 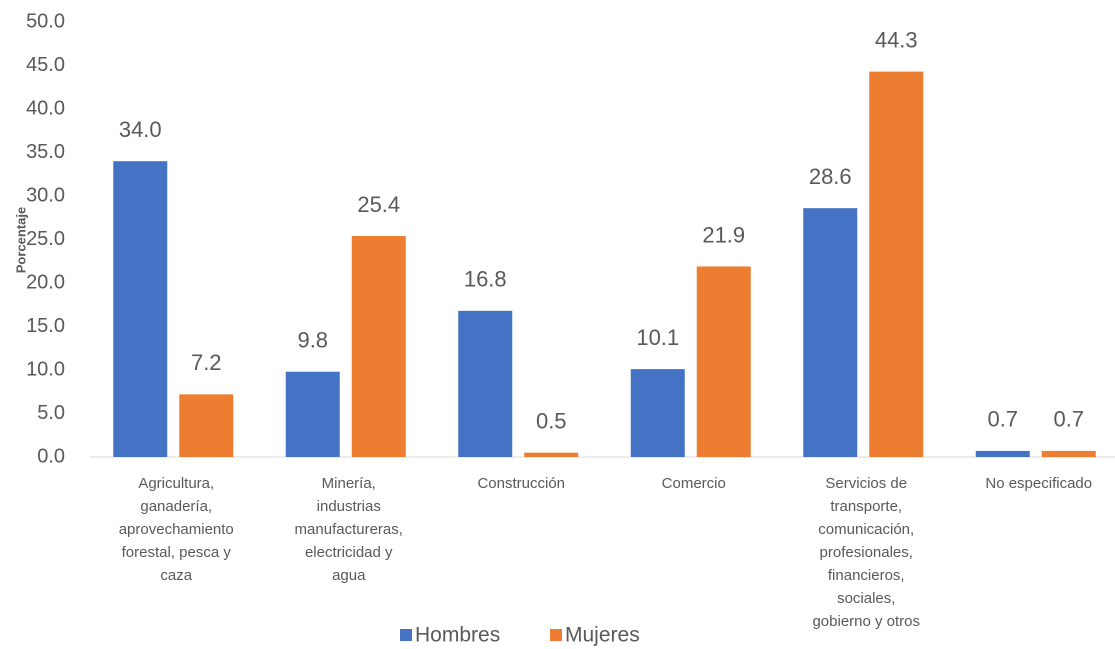 What do you see at coordinates (20, 240) in the screenshot?
I see `y-axis-label: Porcentaje` at bounding box center [20, 240].